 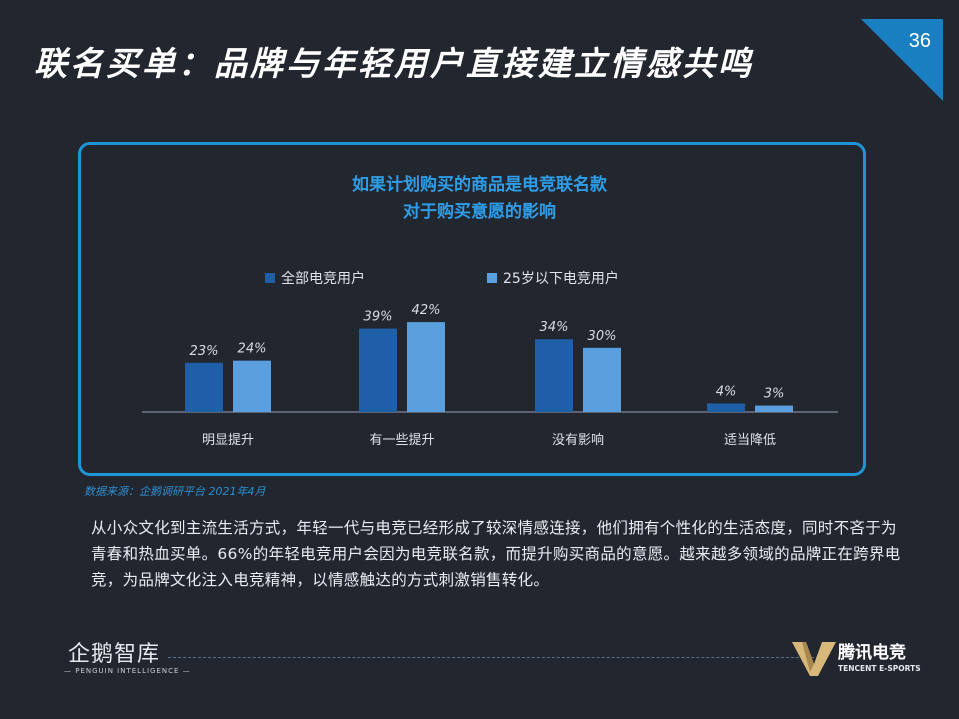 I want to click on legend-item-under25-users: 25岁以下电竞用户, so click(x=553, y=278).